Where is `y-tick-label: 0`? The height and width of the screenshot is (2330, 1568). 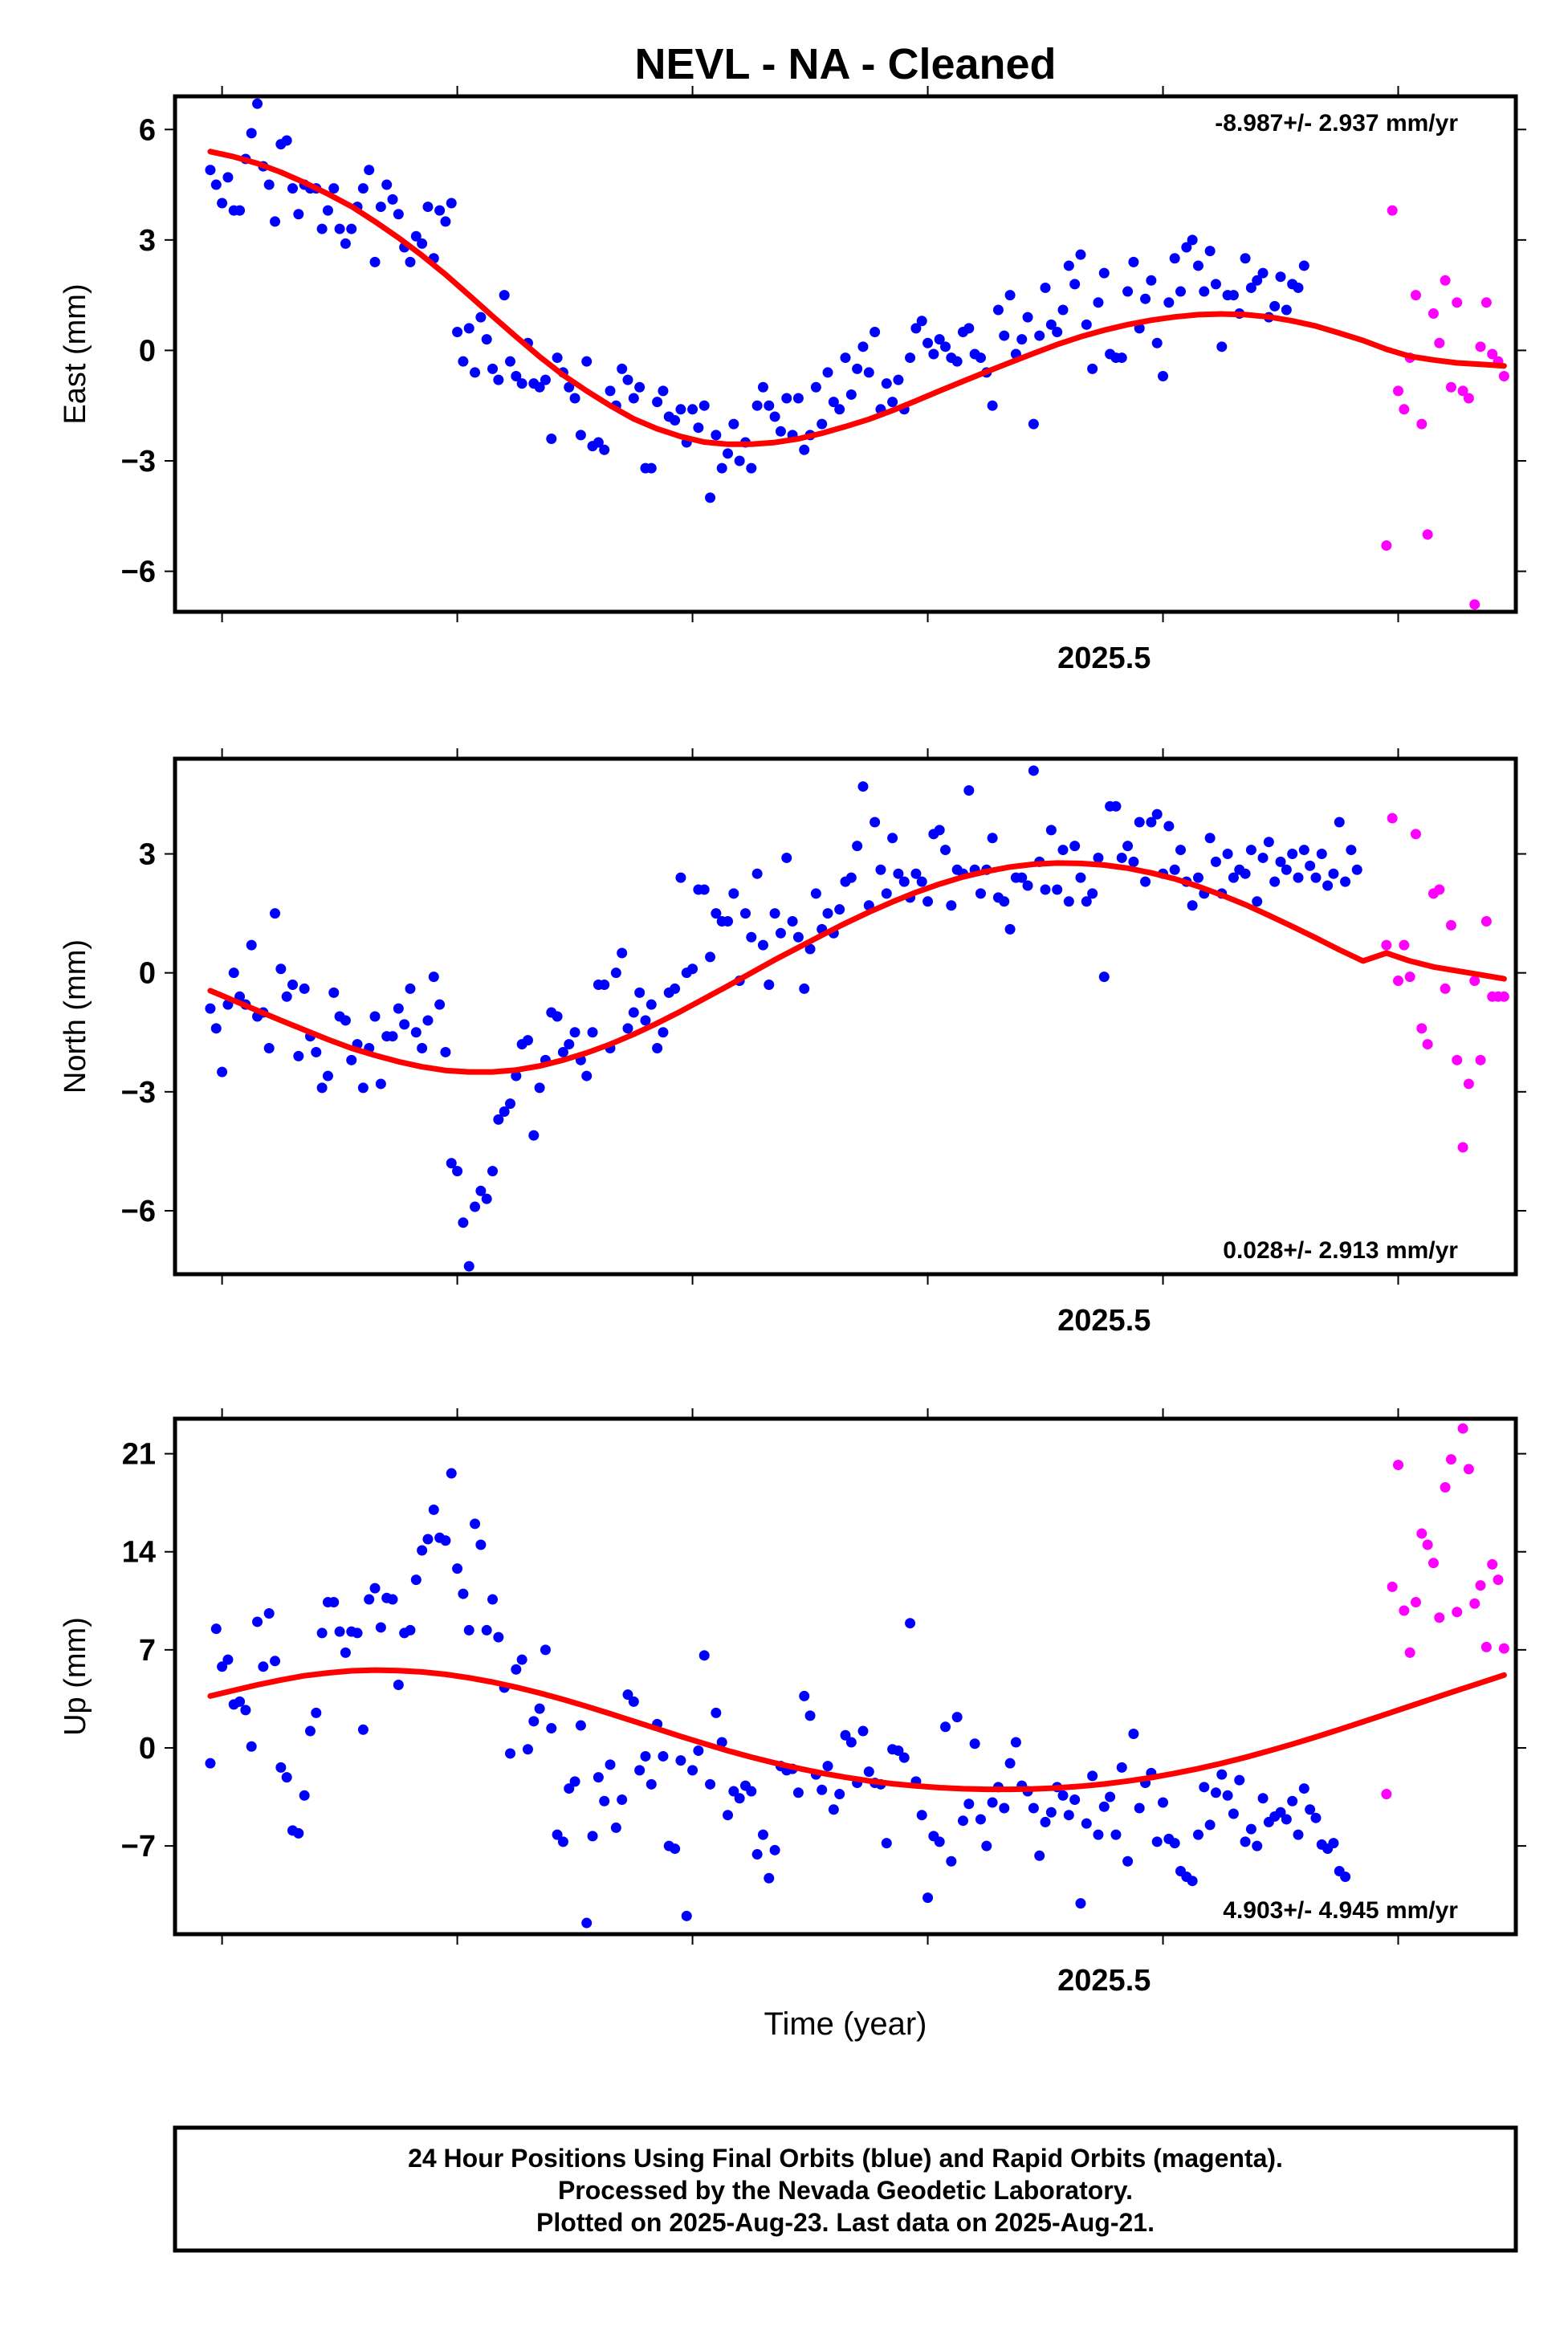 y-tick-label: 0 is located at coordinates (147, 351).